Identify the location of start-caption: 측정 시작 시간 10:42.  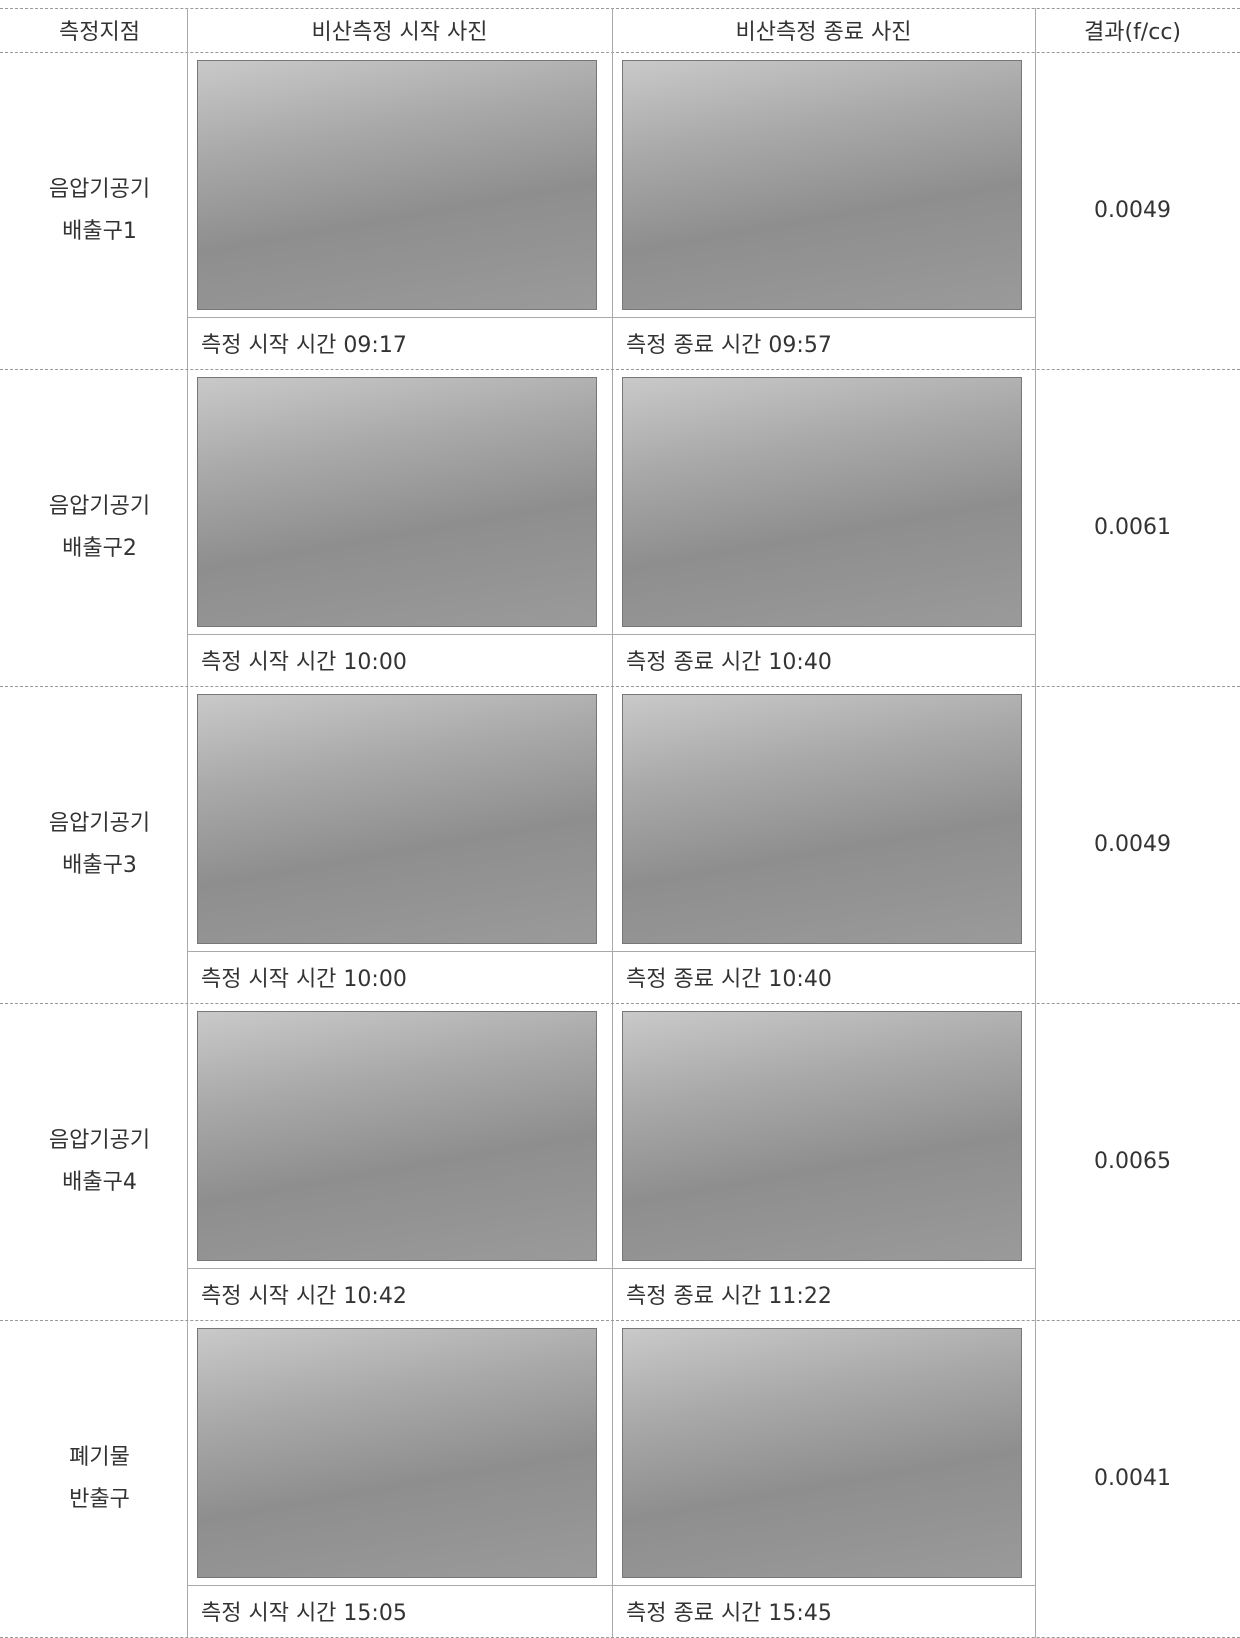
(399, 1293).